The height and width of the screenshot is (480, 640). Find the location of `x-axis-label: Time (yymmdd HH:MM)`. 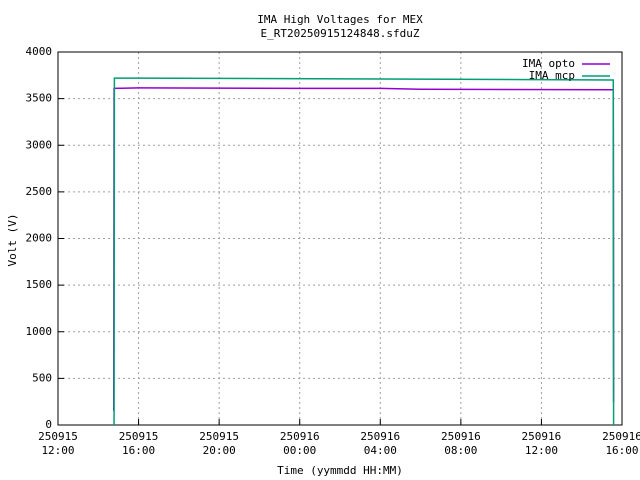

x-axis-label: Time (yymmdd HH:MM) is located at coordinates (340, 470).